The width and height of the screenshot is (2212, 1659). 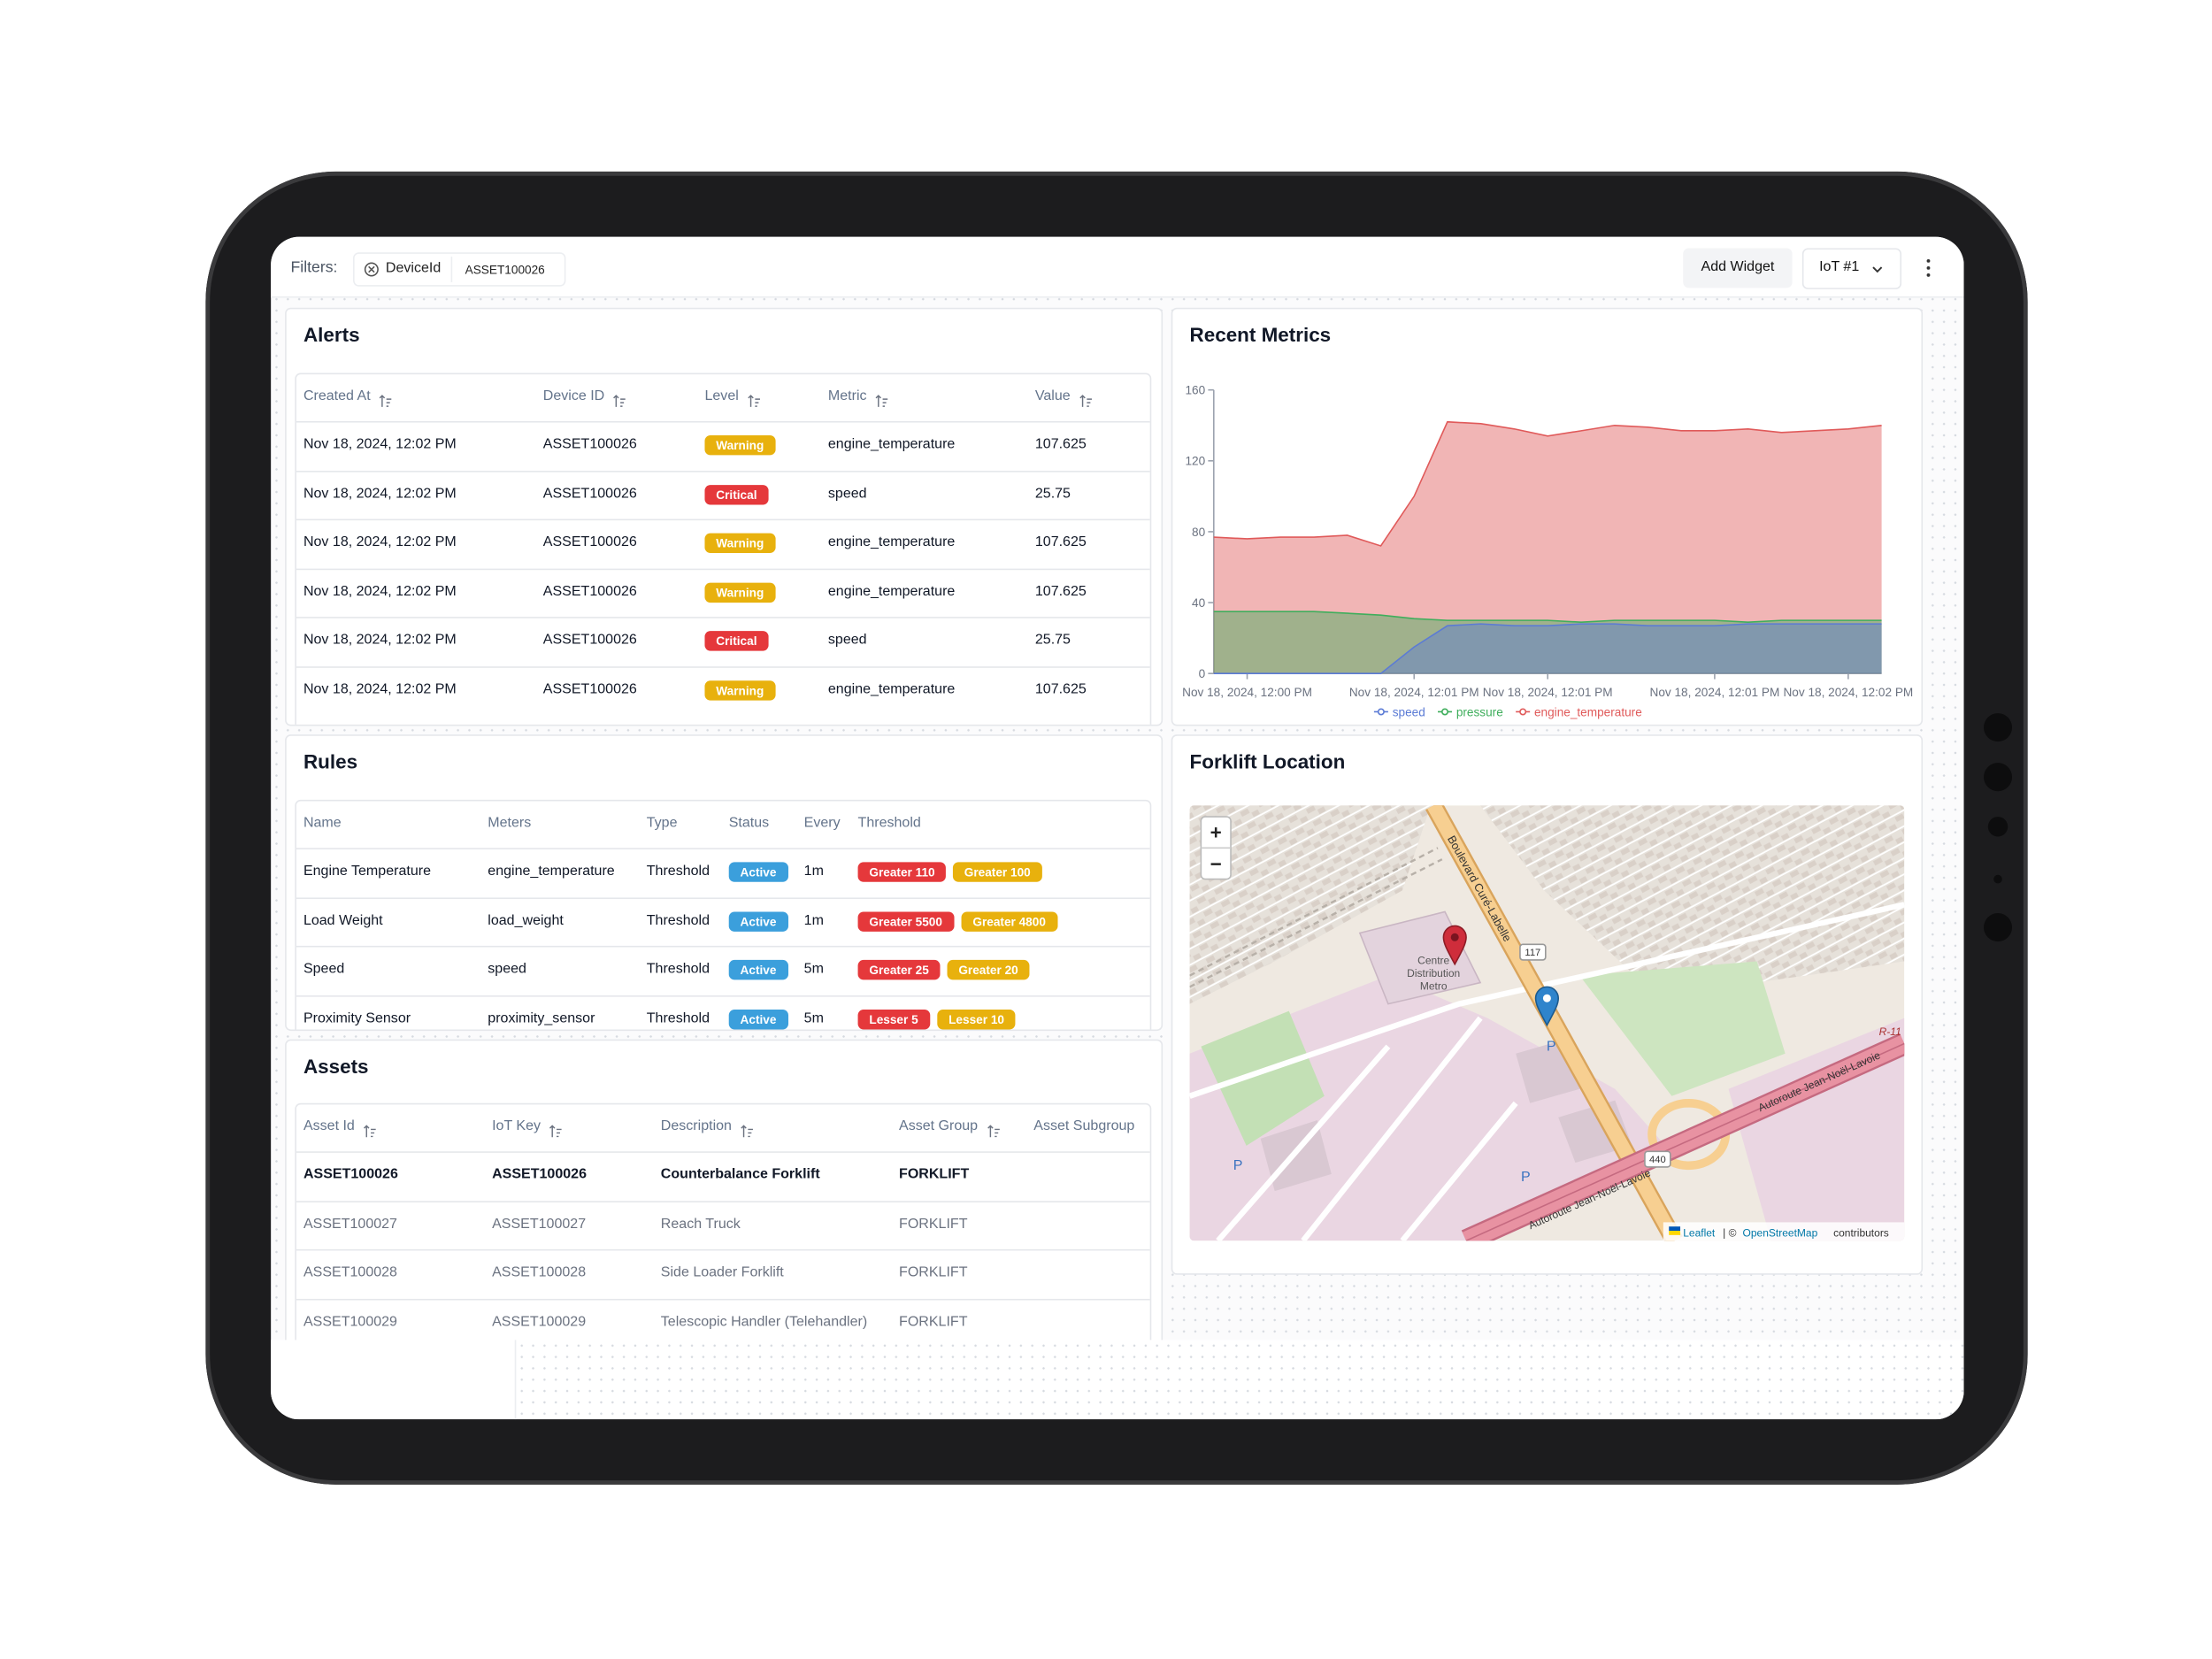 I want to click on marker-blue, so click(x=1547, y=1007).